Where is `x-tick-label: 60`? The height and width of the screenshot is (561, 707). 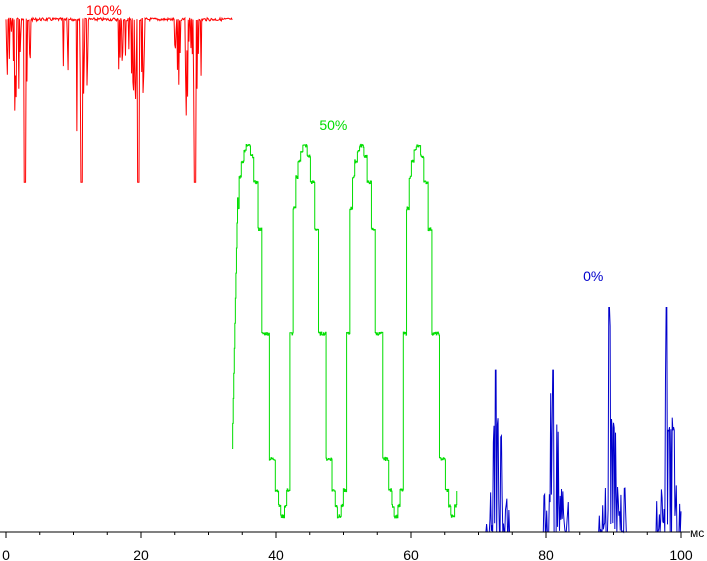
x-tick-label: 60 is located at coordinates (411, 554).